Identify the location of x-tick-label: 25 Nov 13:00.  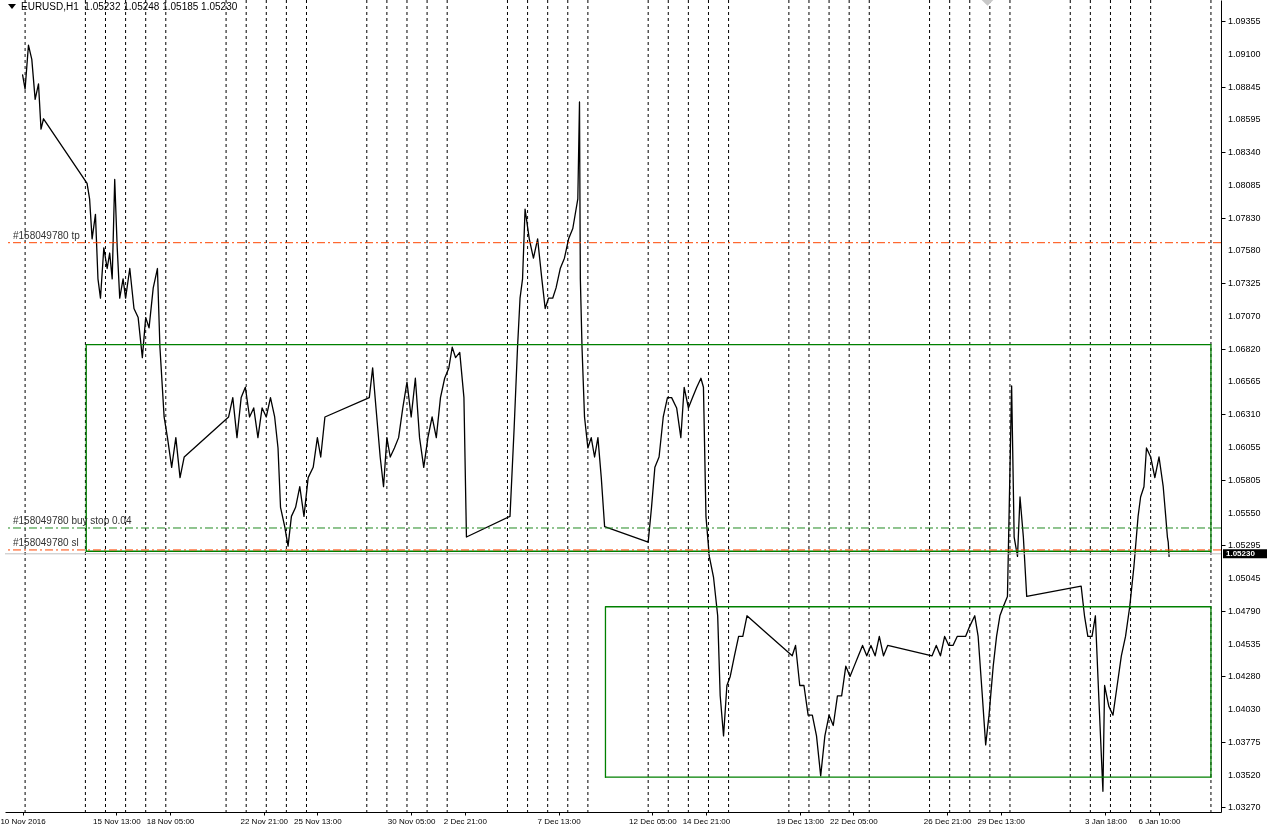
(318, 821).